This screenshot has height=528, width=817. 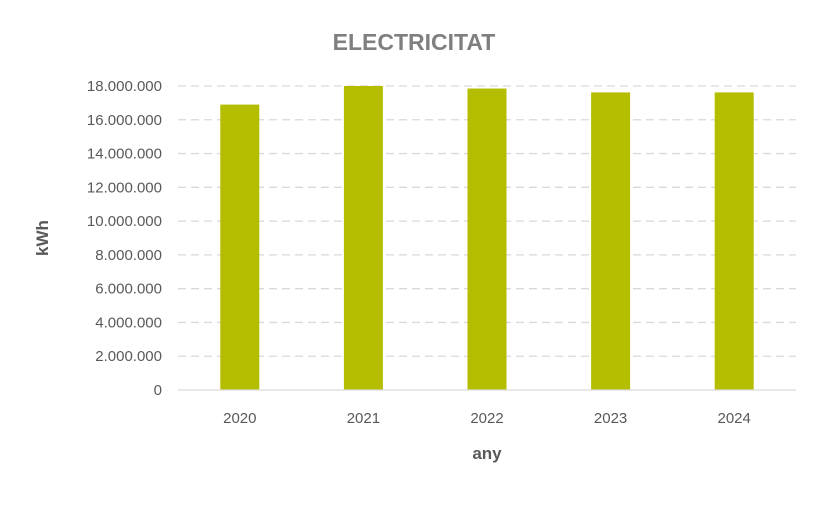 I want to click on y-tick-label: 10.000.000, so click(x=124, y=221).